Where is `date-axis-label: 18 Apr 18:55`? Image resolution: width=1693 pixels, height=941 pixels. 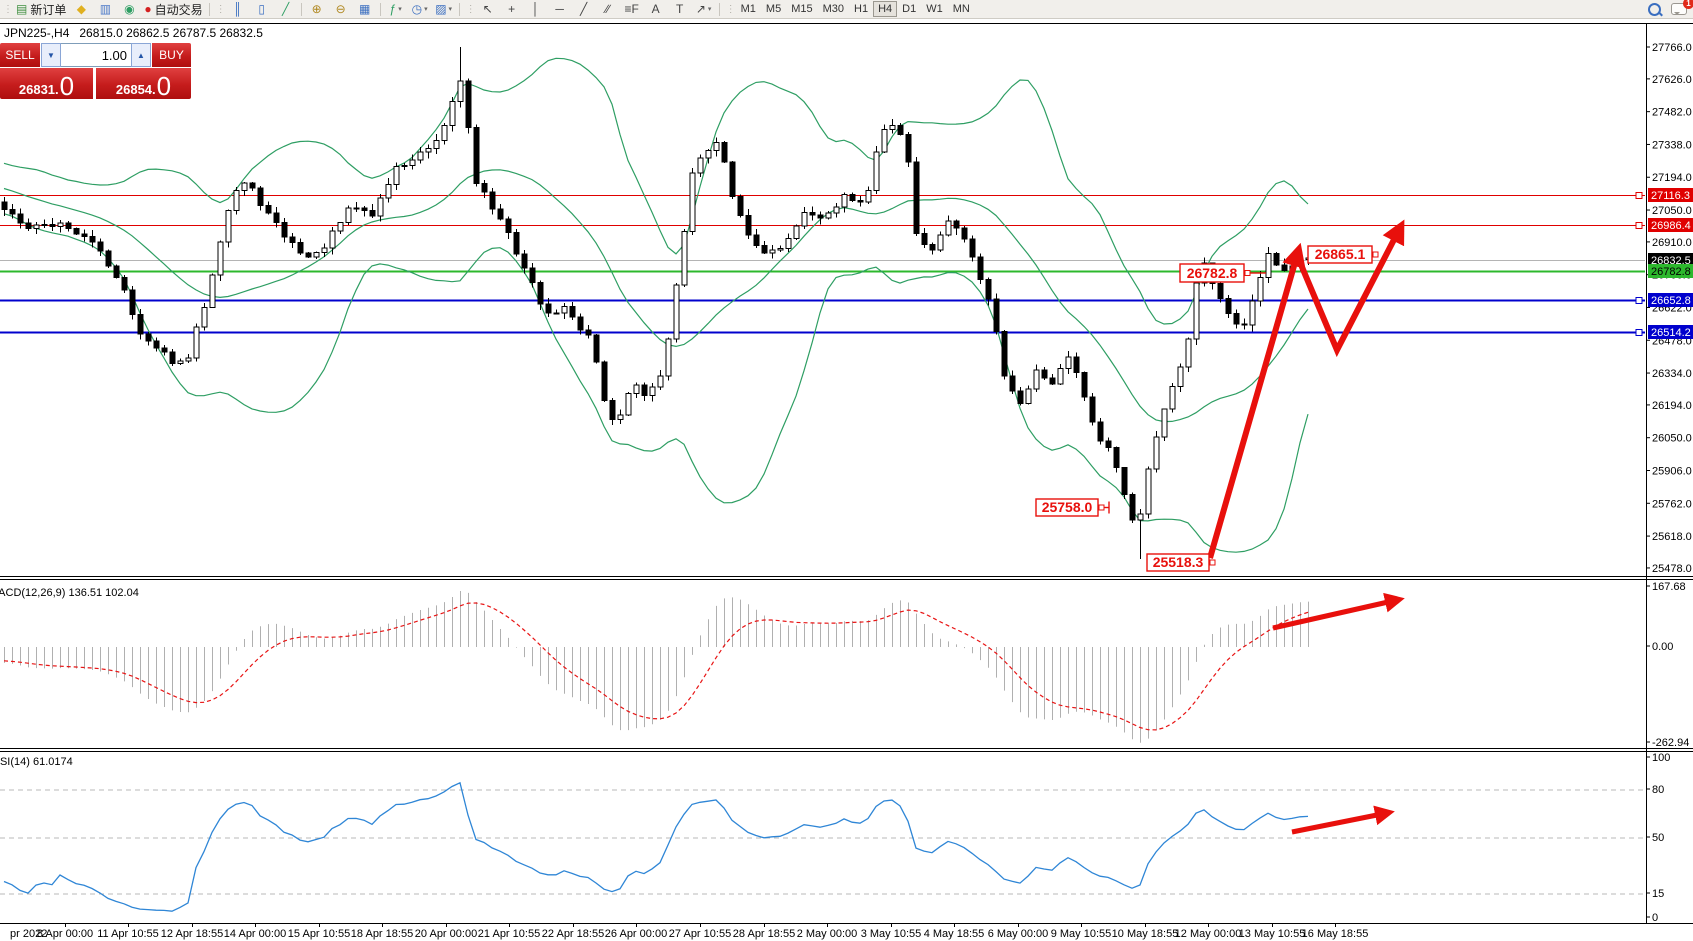 date-axis-label: 18 Apr 18:55 is located at coordinates (382, 934).